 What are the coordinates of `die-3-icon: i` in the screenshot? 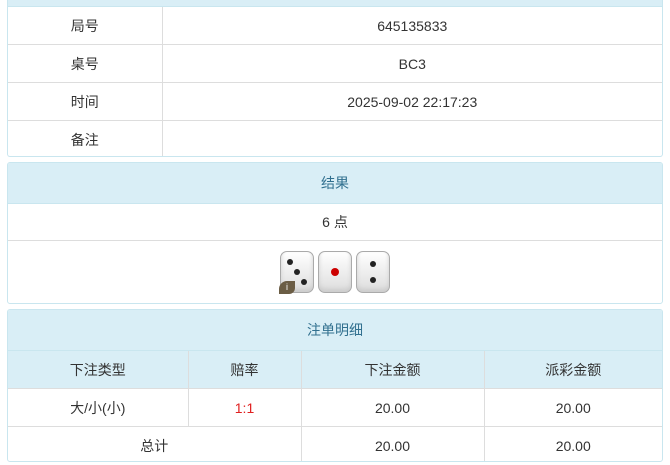 It's located at (296, 272).